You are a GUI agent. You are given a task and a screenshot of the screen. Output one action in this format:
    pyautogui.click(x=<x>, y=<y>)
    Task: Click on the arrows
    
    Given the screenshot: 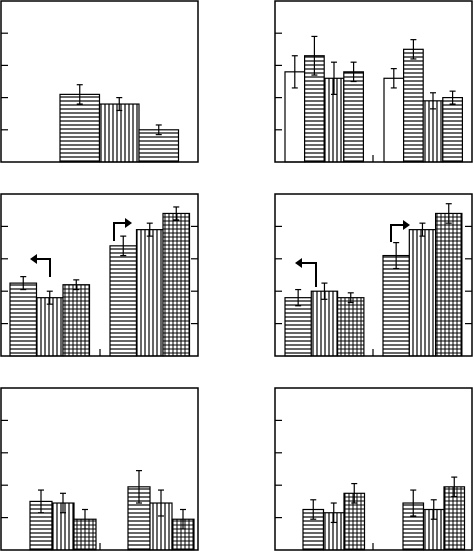 What is the action you would take?
    pyautogui.click(x=220, y=252)
    